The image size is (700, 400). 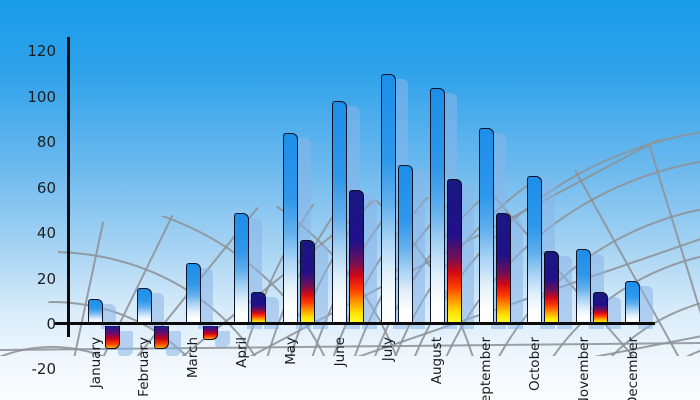 I want to click on month-label-february: February, so click(x=144, y=367).